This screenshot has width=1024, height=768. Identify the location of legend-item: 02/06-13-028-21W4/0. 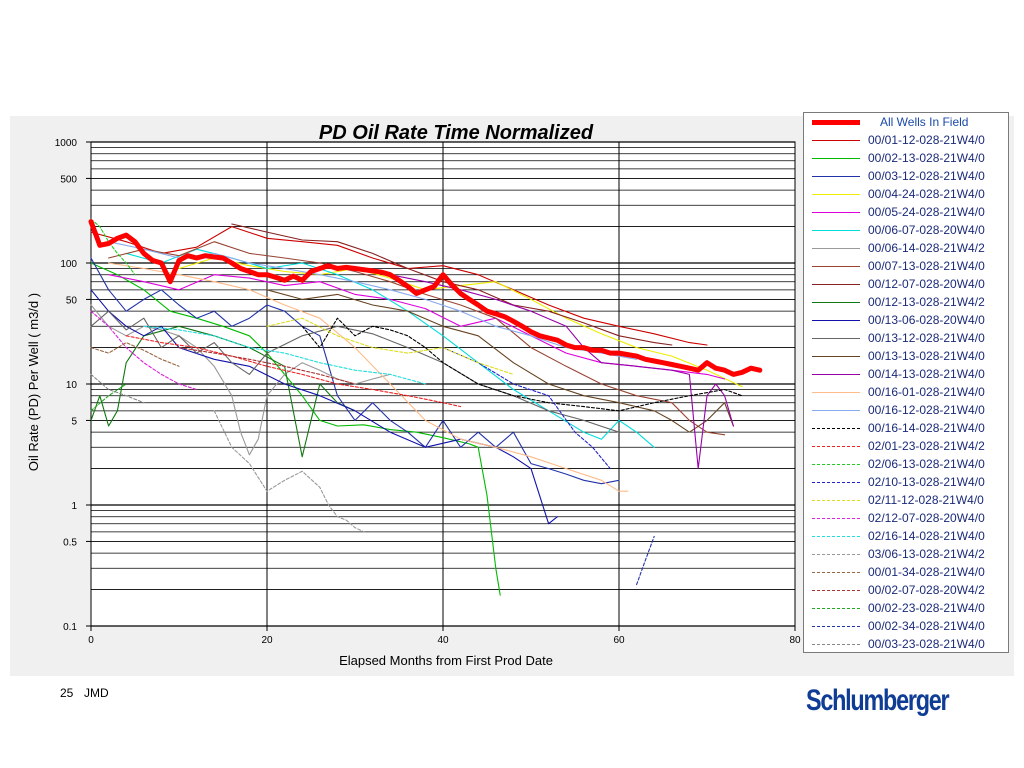
(907, 465).